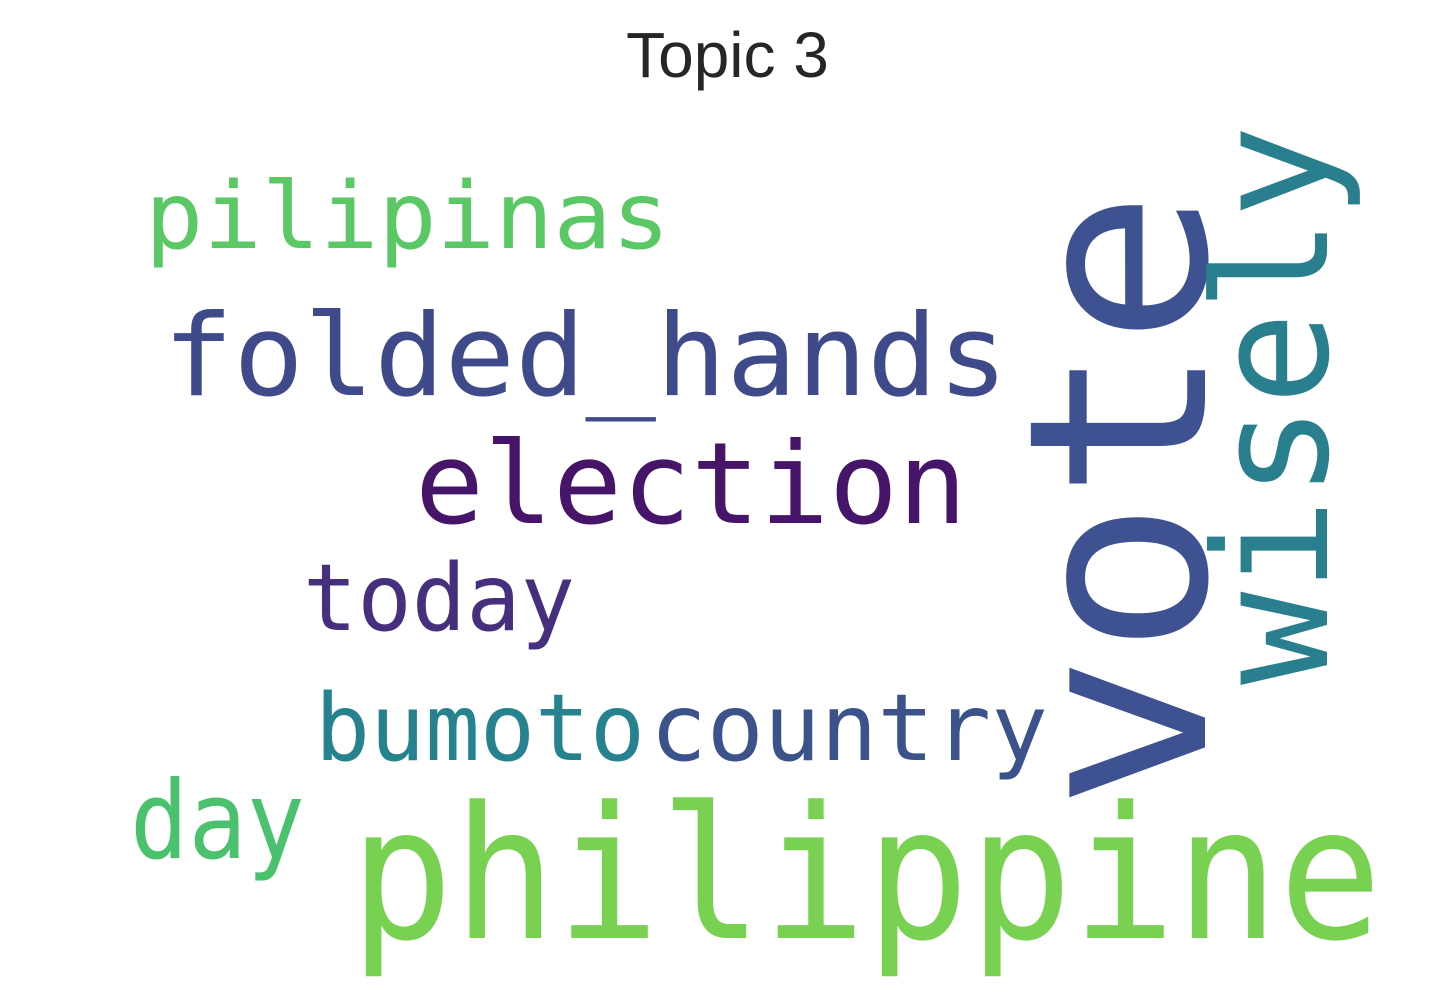 The width and height of the screenshot is (1455, 1005). What do you see at coordinates (407, 216) in the screenshot?
I see `word-pilipinas: pilipinas` at bounding box center [407, 216].